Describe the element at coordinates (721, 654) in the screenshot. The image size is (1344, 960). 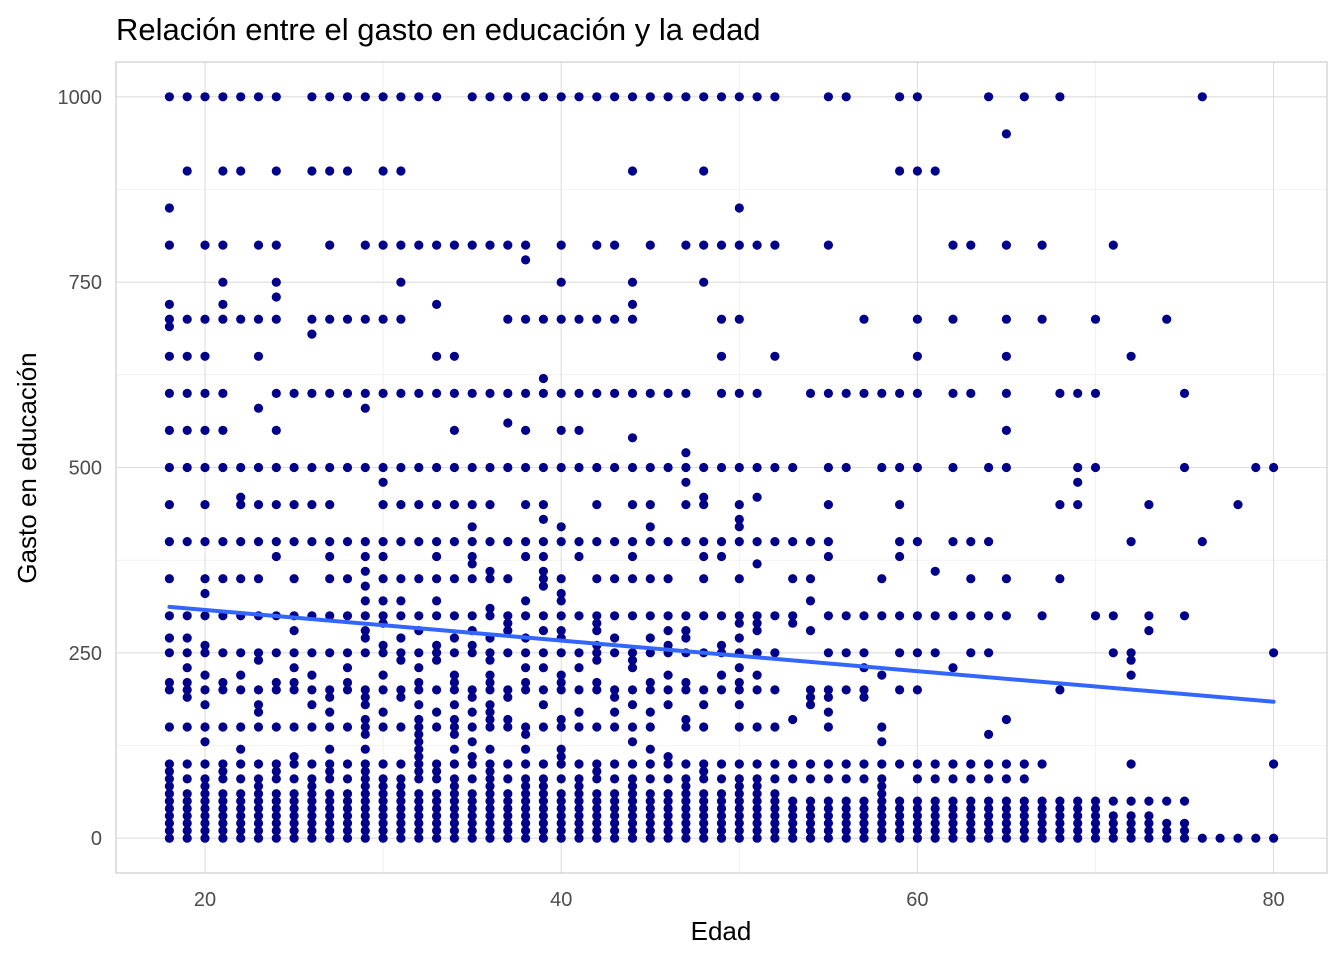
I see `trend-line` at that location.